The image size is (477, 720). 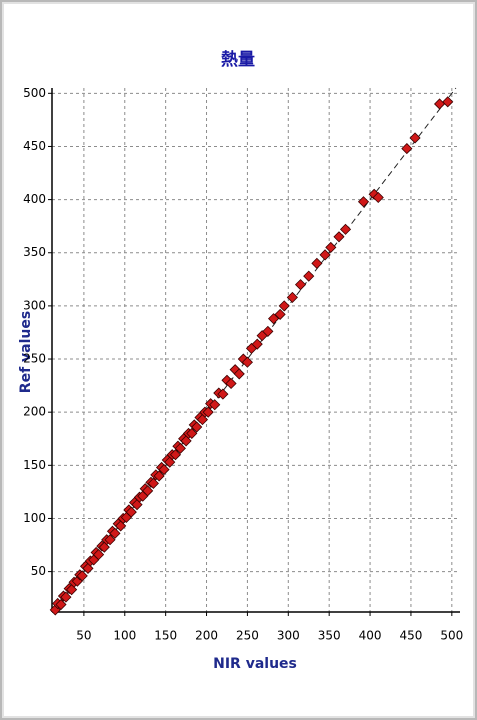 I want to click on x-tick-label: 100, so click(x=124, y=636).